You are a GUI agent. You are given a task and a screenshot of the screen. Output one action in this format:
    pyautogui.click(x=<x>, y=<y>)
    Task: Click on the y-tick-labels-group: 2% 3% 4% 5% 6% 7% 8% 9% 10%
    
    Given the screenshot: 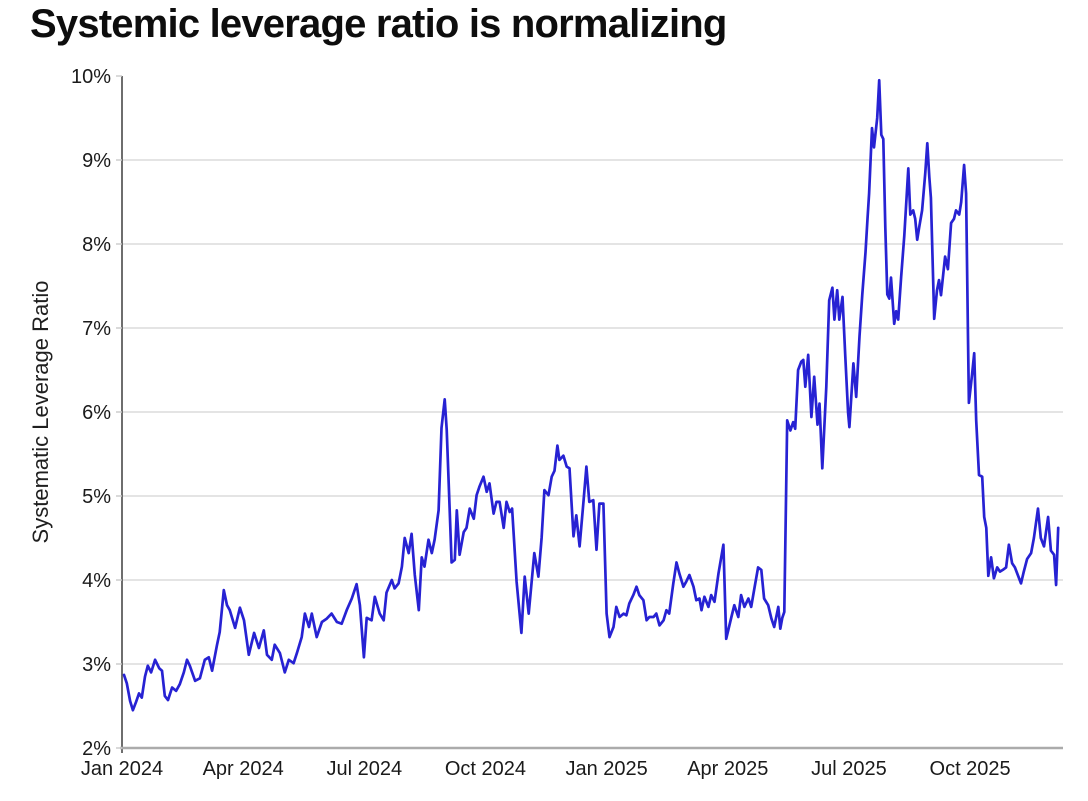 What is the action you would take?
    pyautogui.click(x=91, y=413)
    